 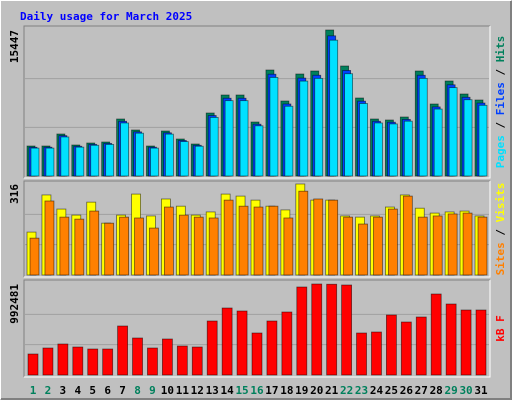 I want to click on x-tick-label: 31, so click(x=481, y=390).